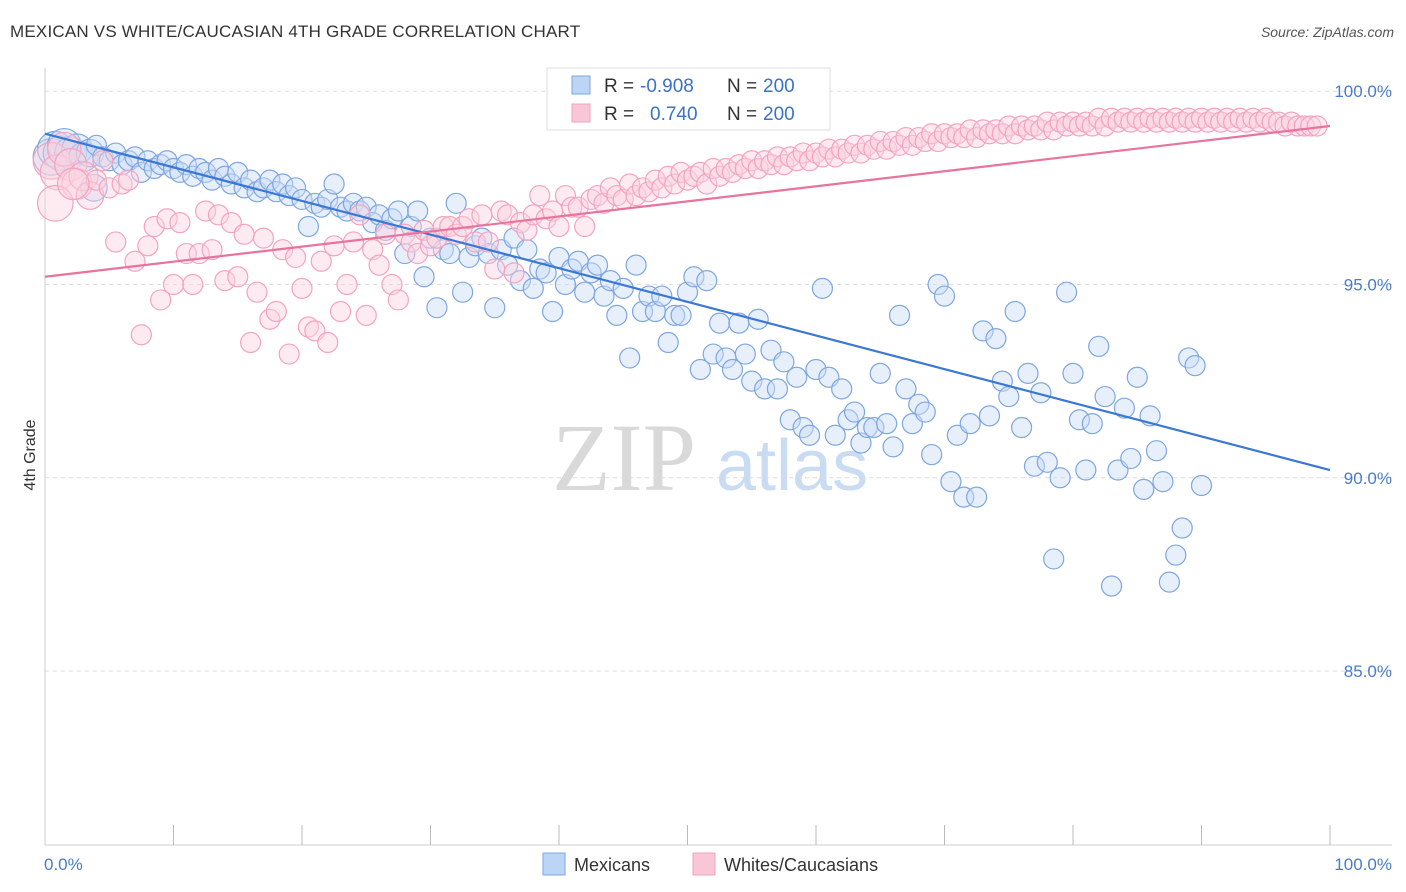  Describe the element at coordinates (752, 835) in the screenshot. I see `x-ticks` at that location.